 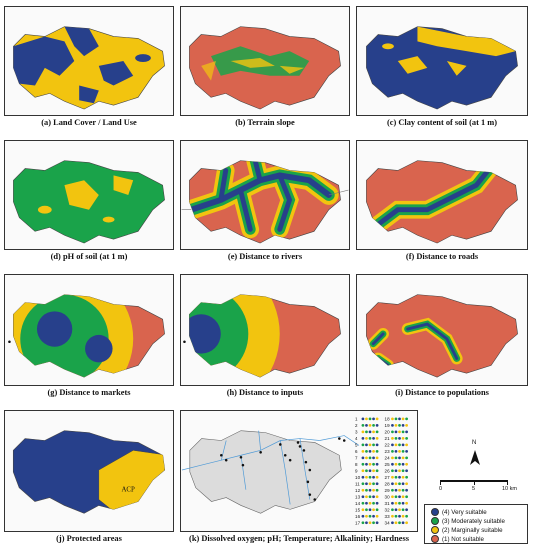 I want to click on map-panel-b, so click(x=265, y=61).